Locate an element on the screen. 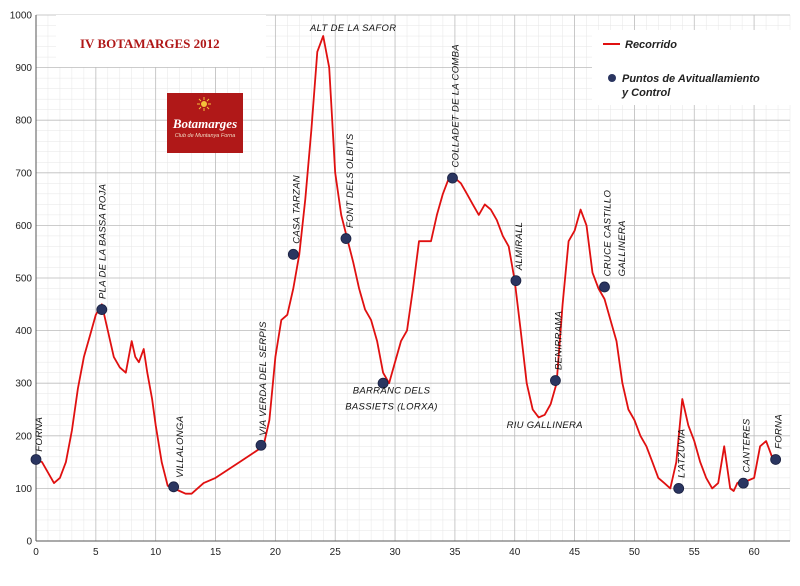  sun-icon is located at coordinates (204, 104).